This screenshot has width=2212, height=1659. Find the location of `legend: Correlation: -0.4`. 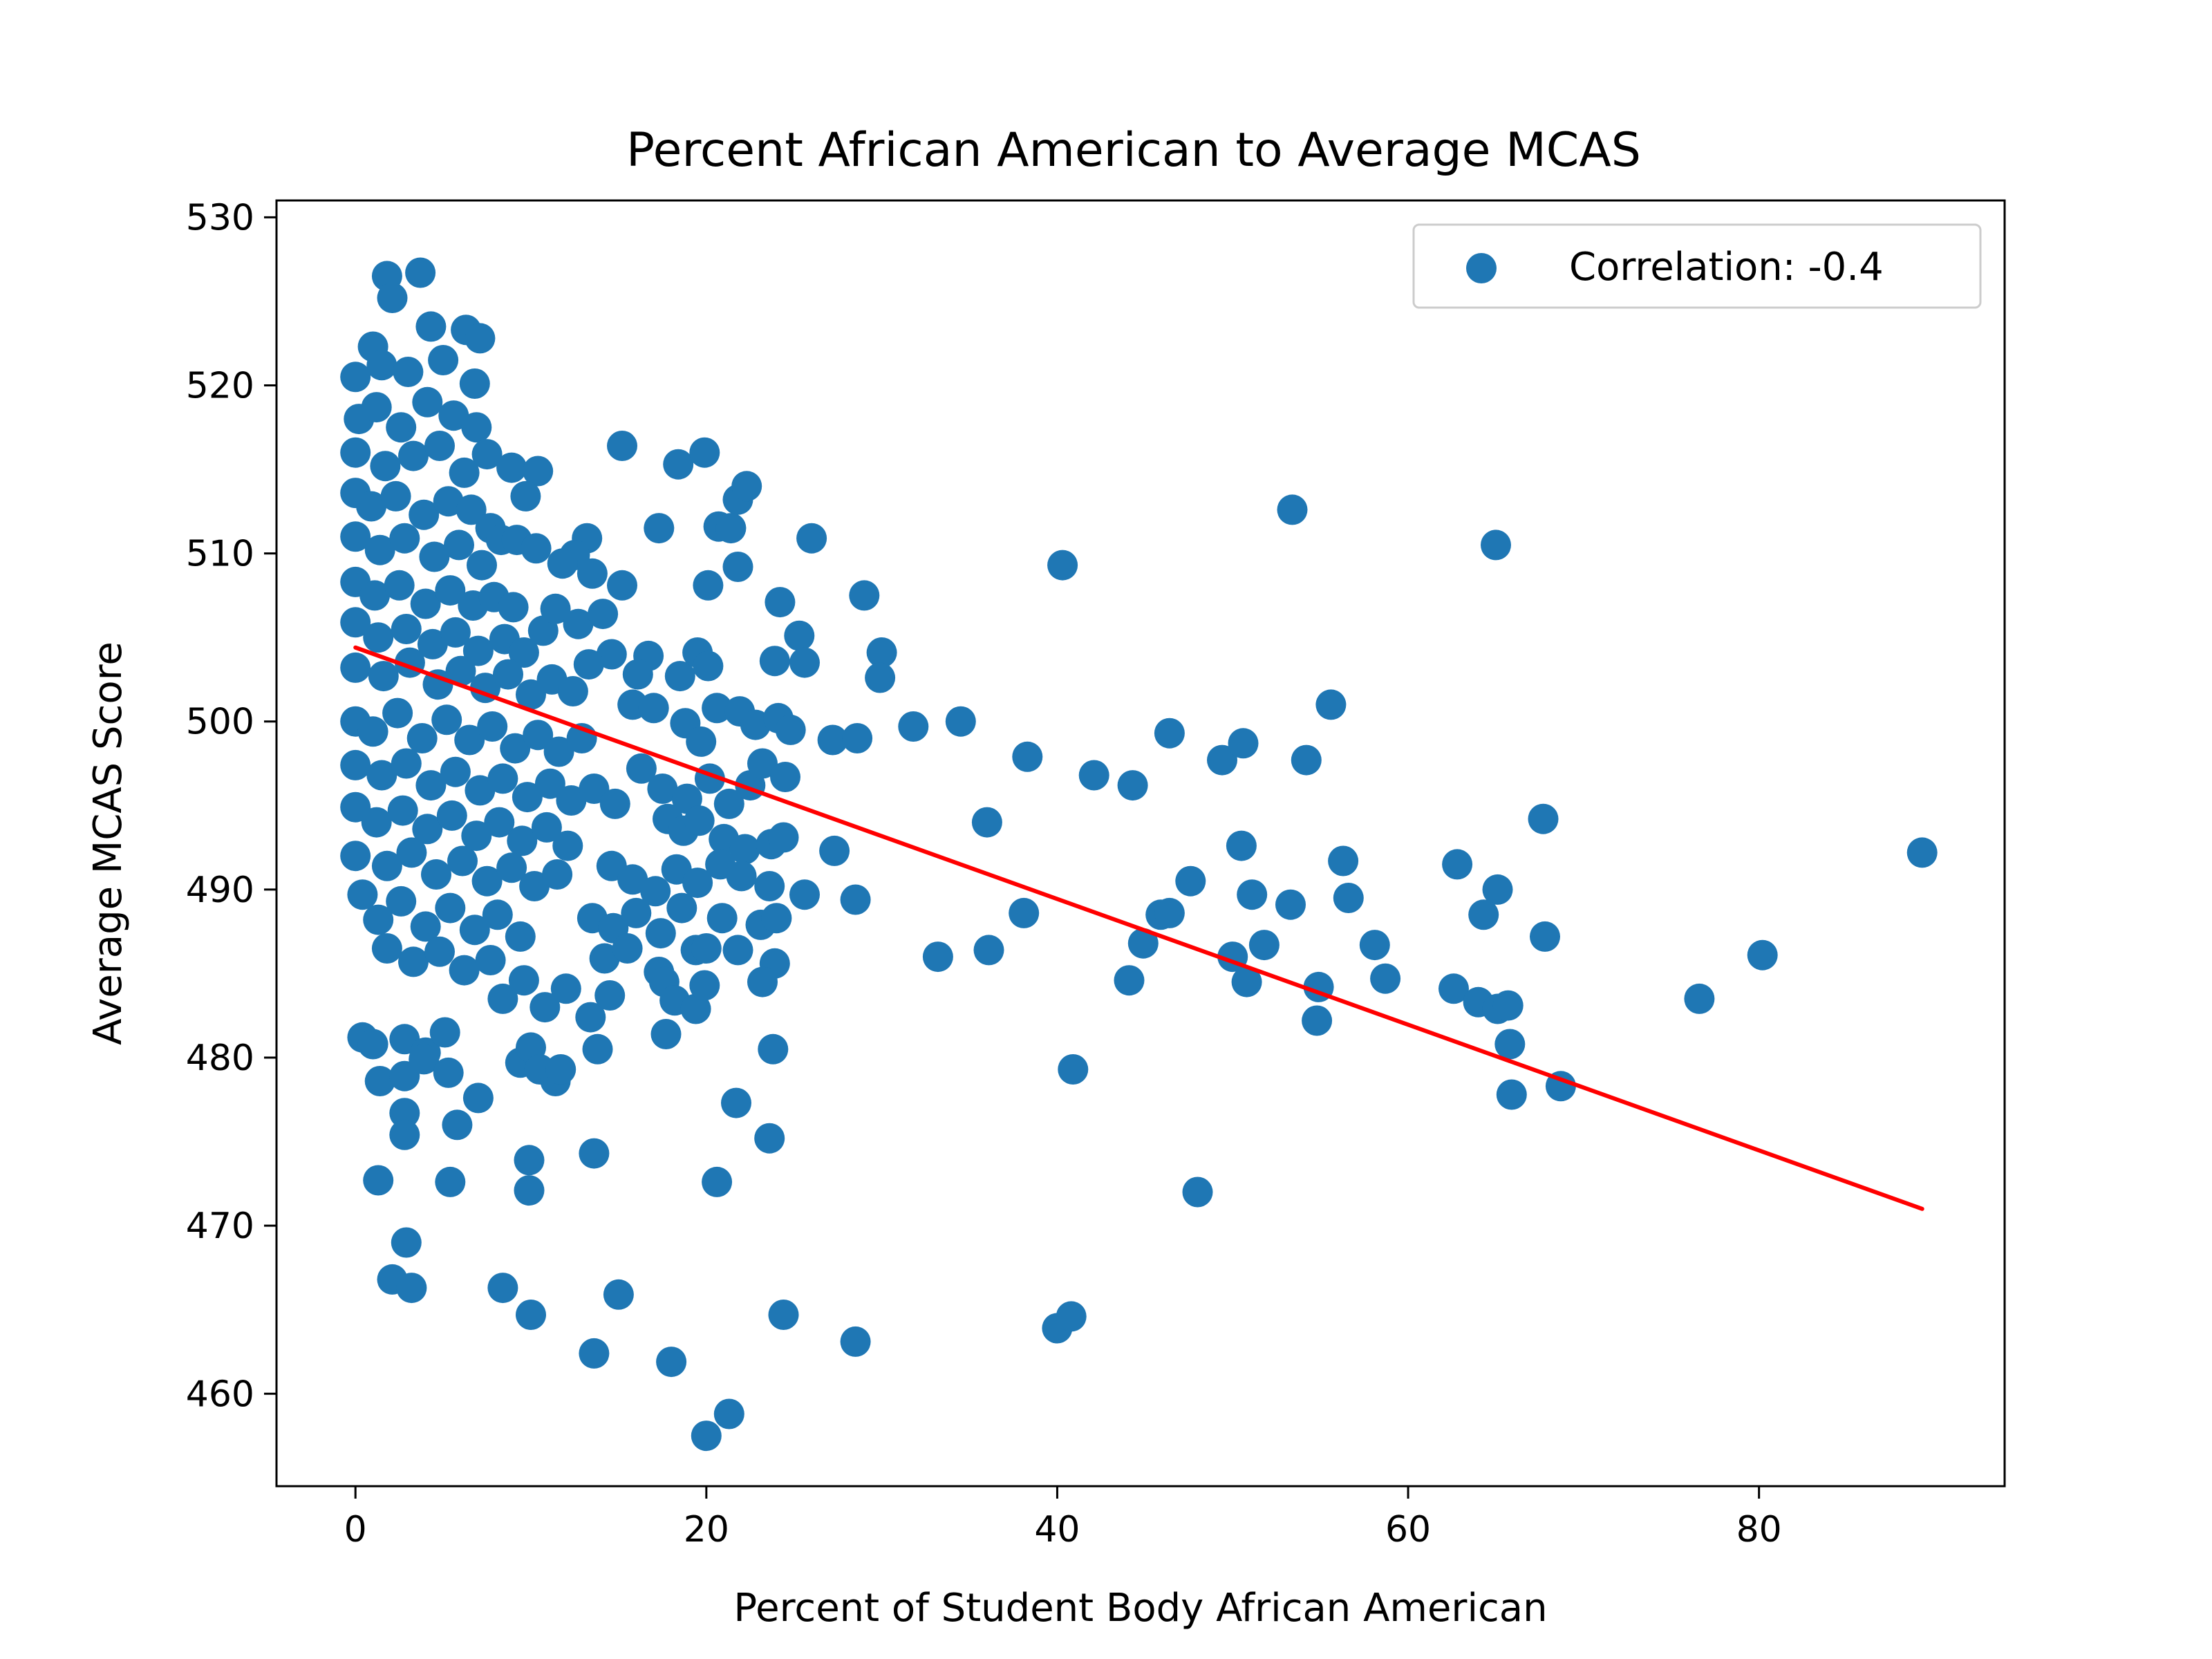

legend: Correlation: -0.4 is located at coordinates (1697, 266).